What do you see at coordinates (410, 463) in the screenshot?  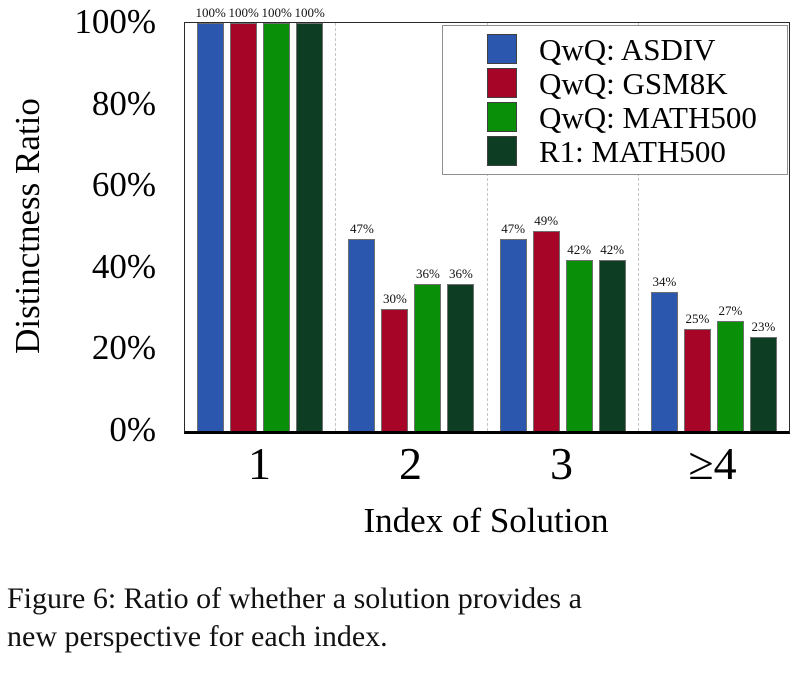 I see `x-tick-2: 2` at bounding box center [410, 463].